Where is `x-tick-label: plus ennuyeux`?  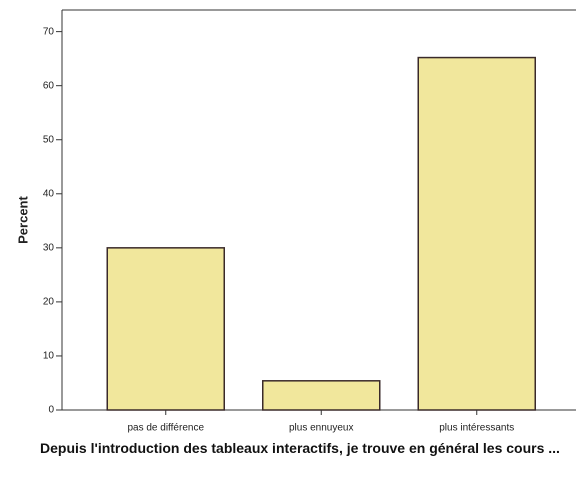 x-tick-label: plus ennuyeux is located at coordinates (321, 428).